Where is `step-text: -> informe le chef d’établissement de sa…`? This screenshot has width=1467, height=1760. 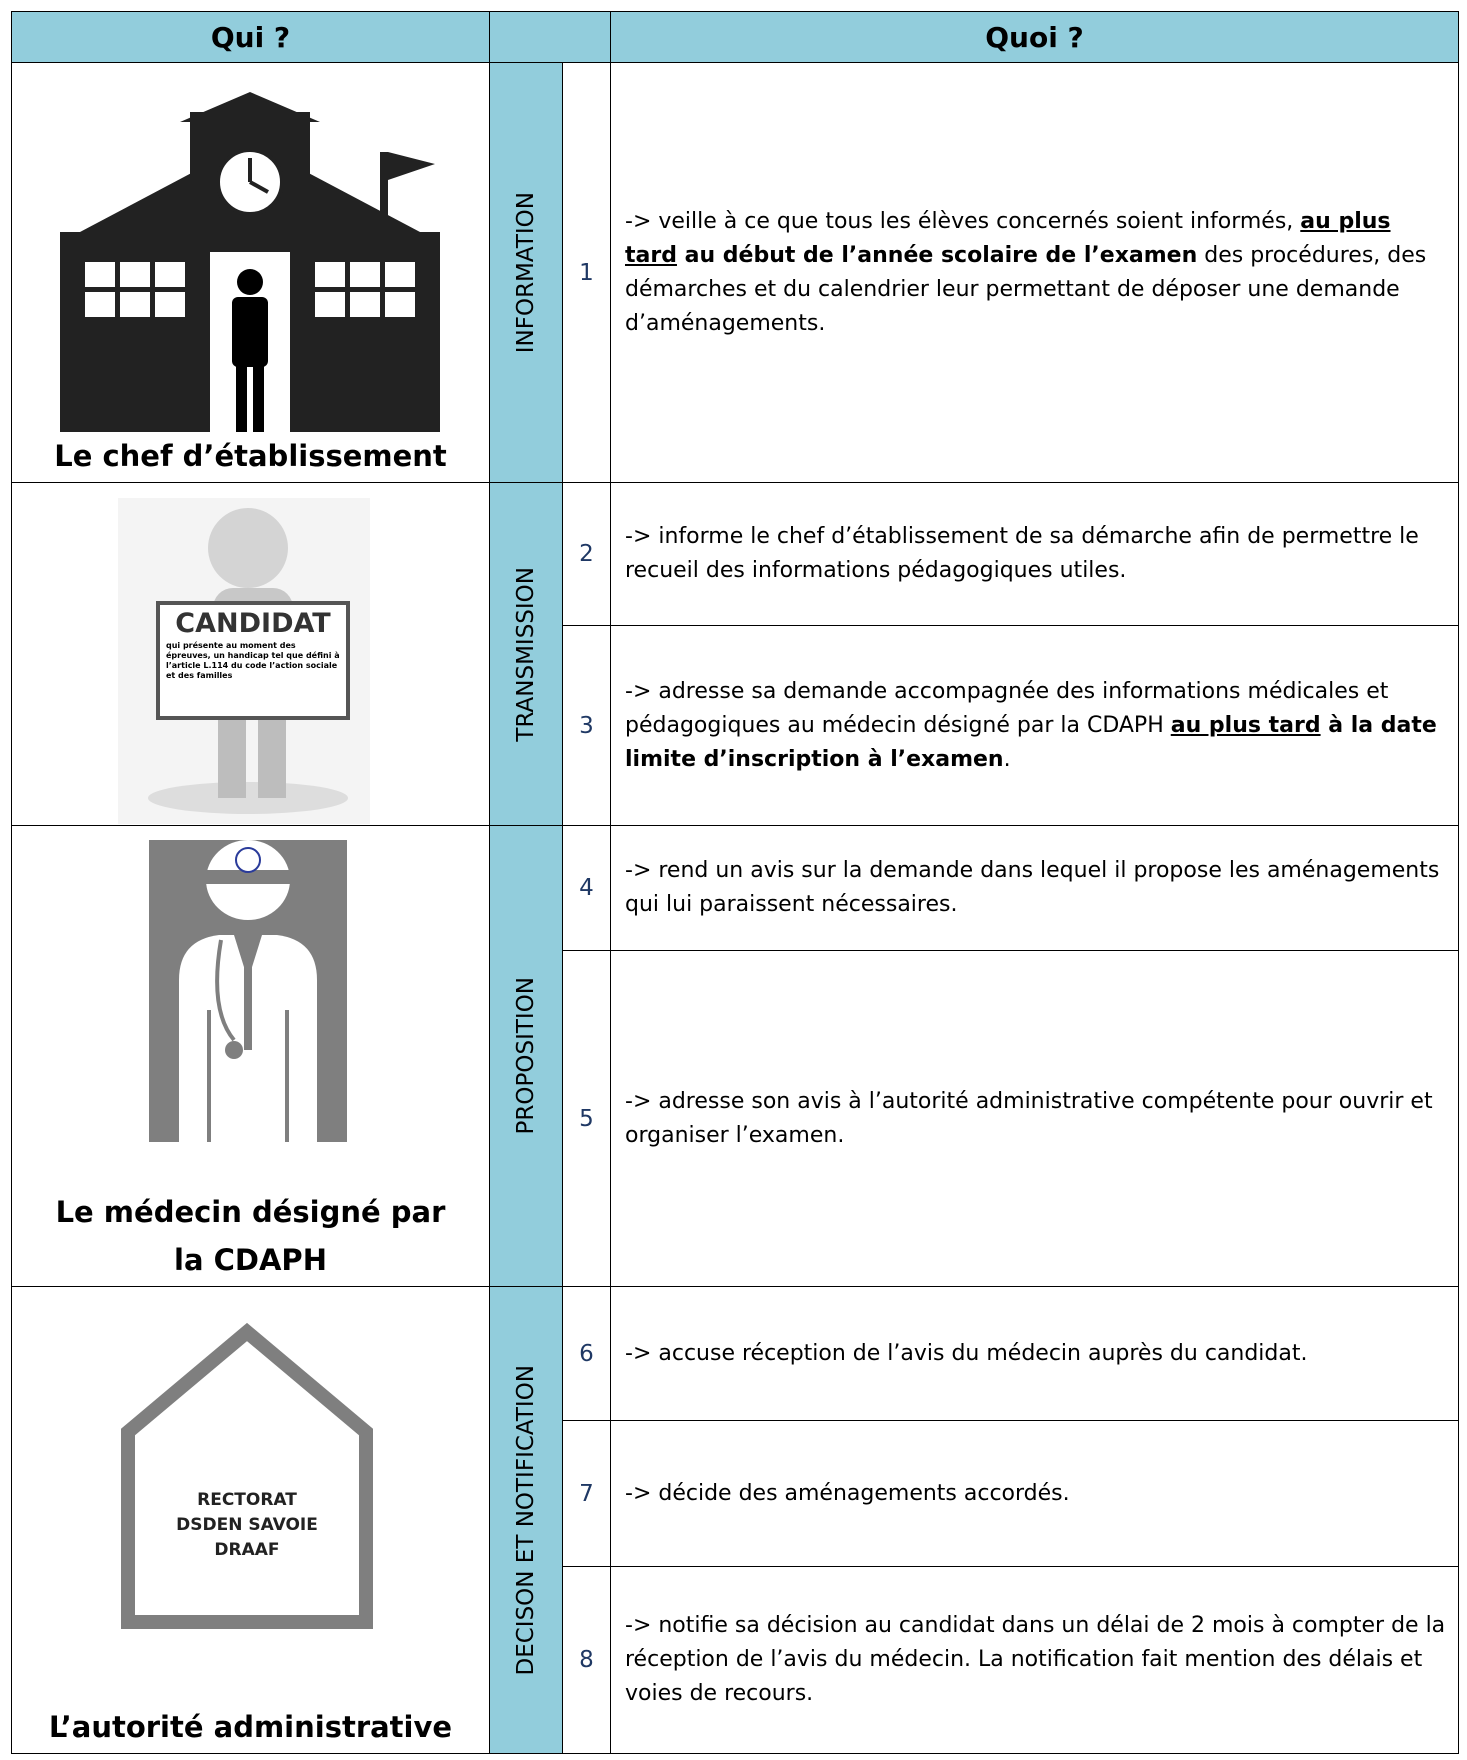
step-text: -> informe le chef d’établissement de sa… is located at coordinates (1035, 554).